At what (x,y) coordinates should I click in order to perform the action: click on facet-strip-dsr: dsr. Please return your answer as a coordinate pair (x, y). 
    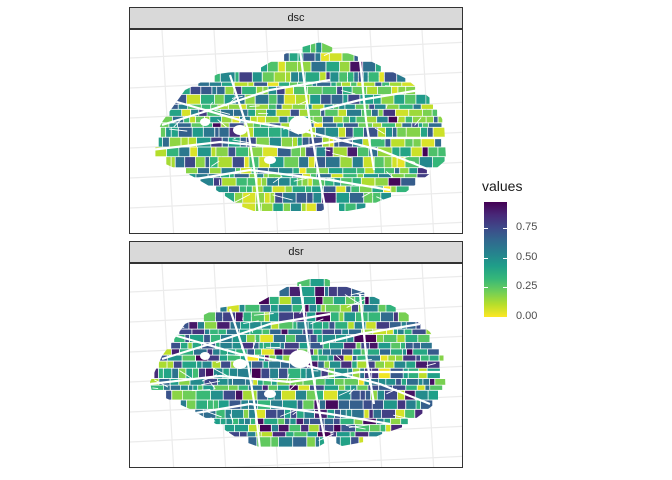
    Looking at the image, I should click on (296, 252).